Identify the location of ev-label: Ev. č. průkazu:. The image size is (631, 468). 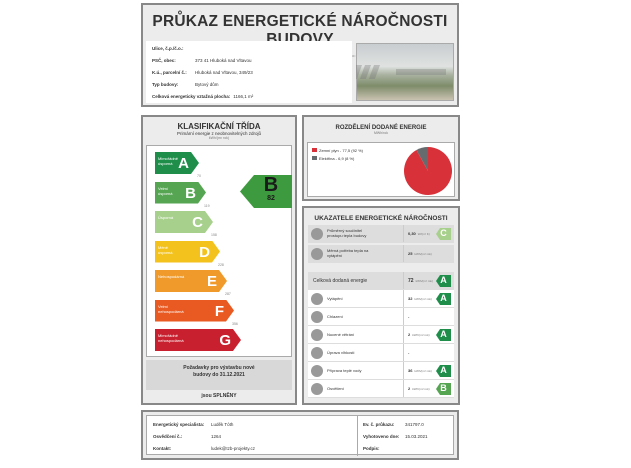
(379, 424).